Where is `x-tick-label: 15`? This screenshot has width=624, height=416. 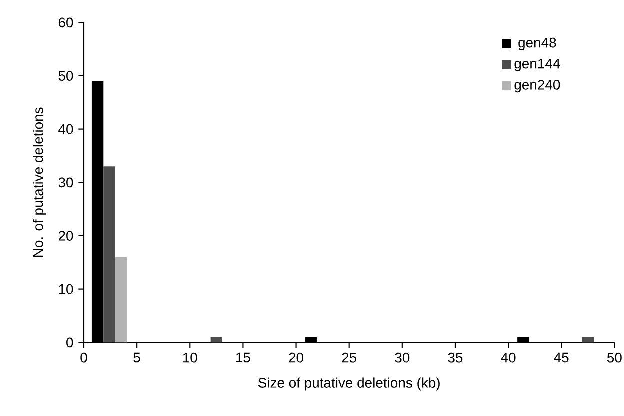
x-tick-label: 15 is located at coordinates (243, 357).